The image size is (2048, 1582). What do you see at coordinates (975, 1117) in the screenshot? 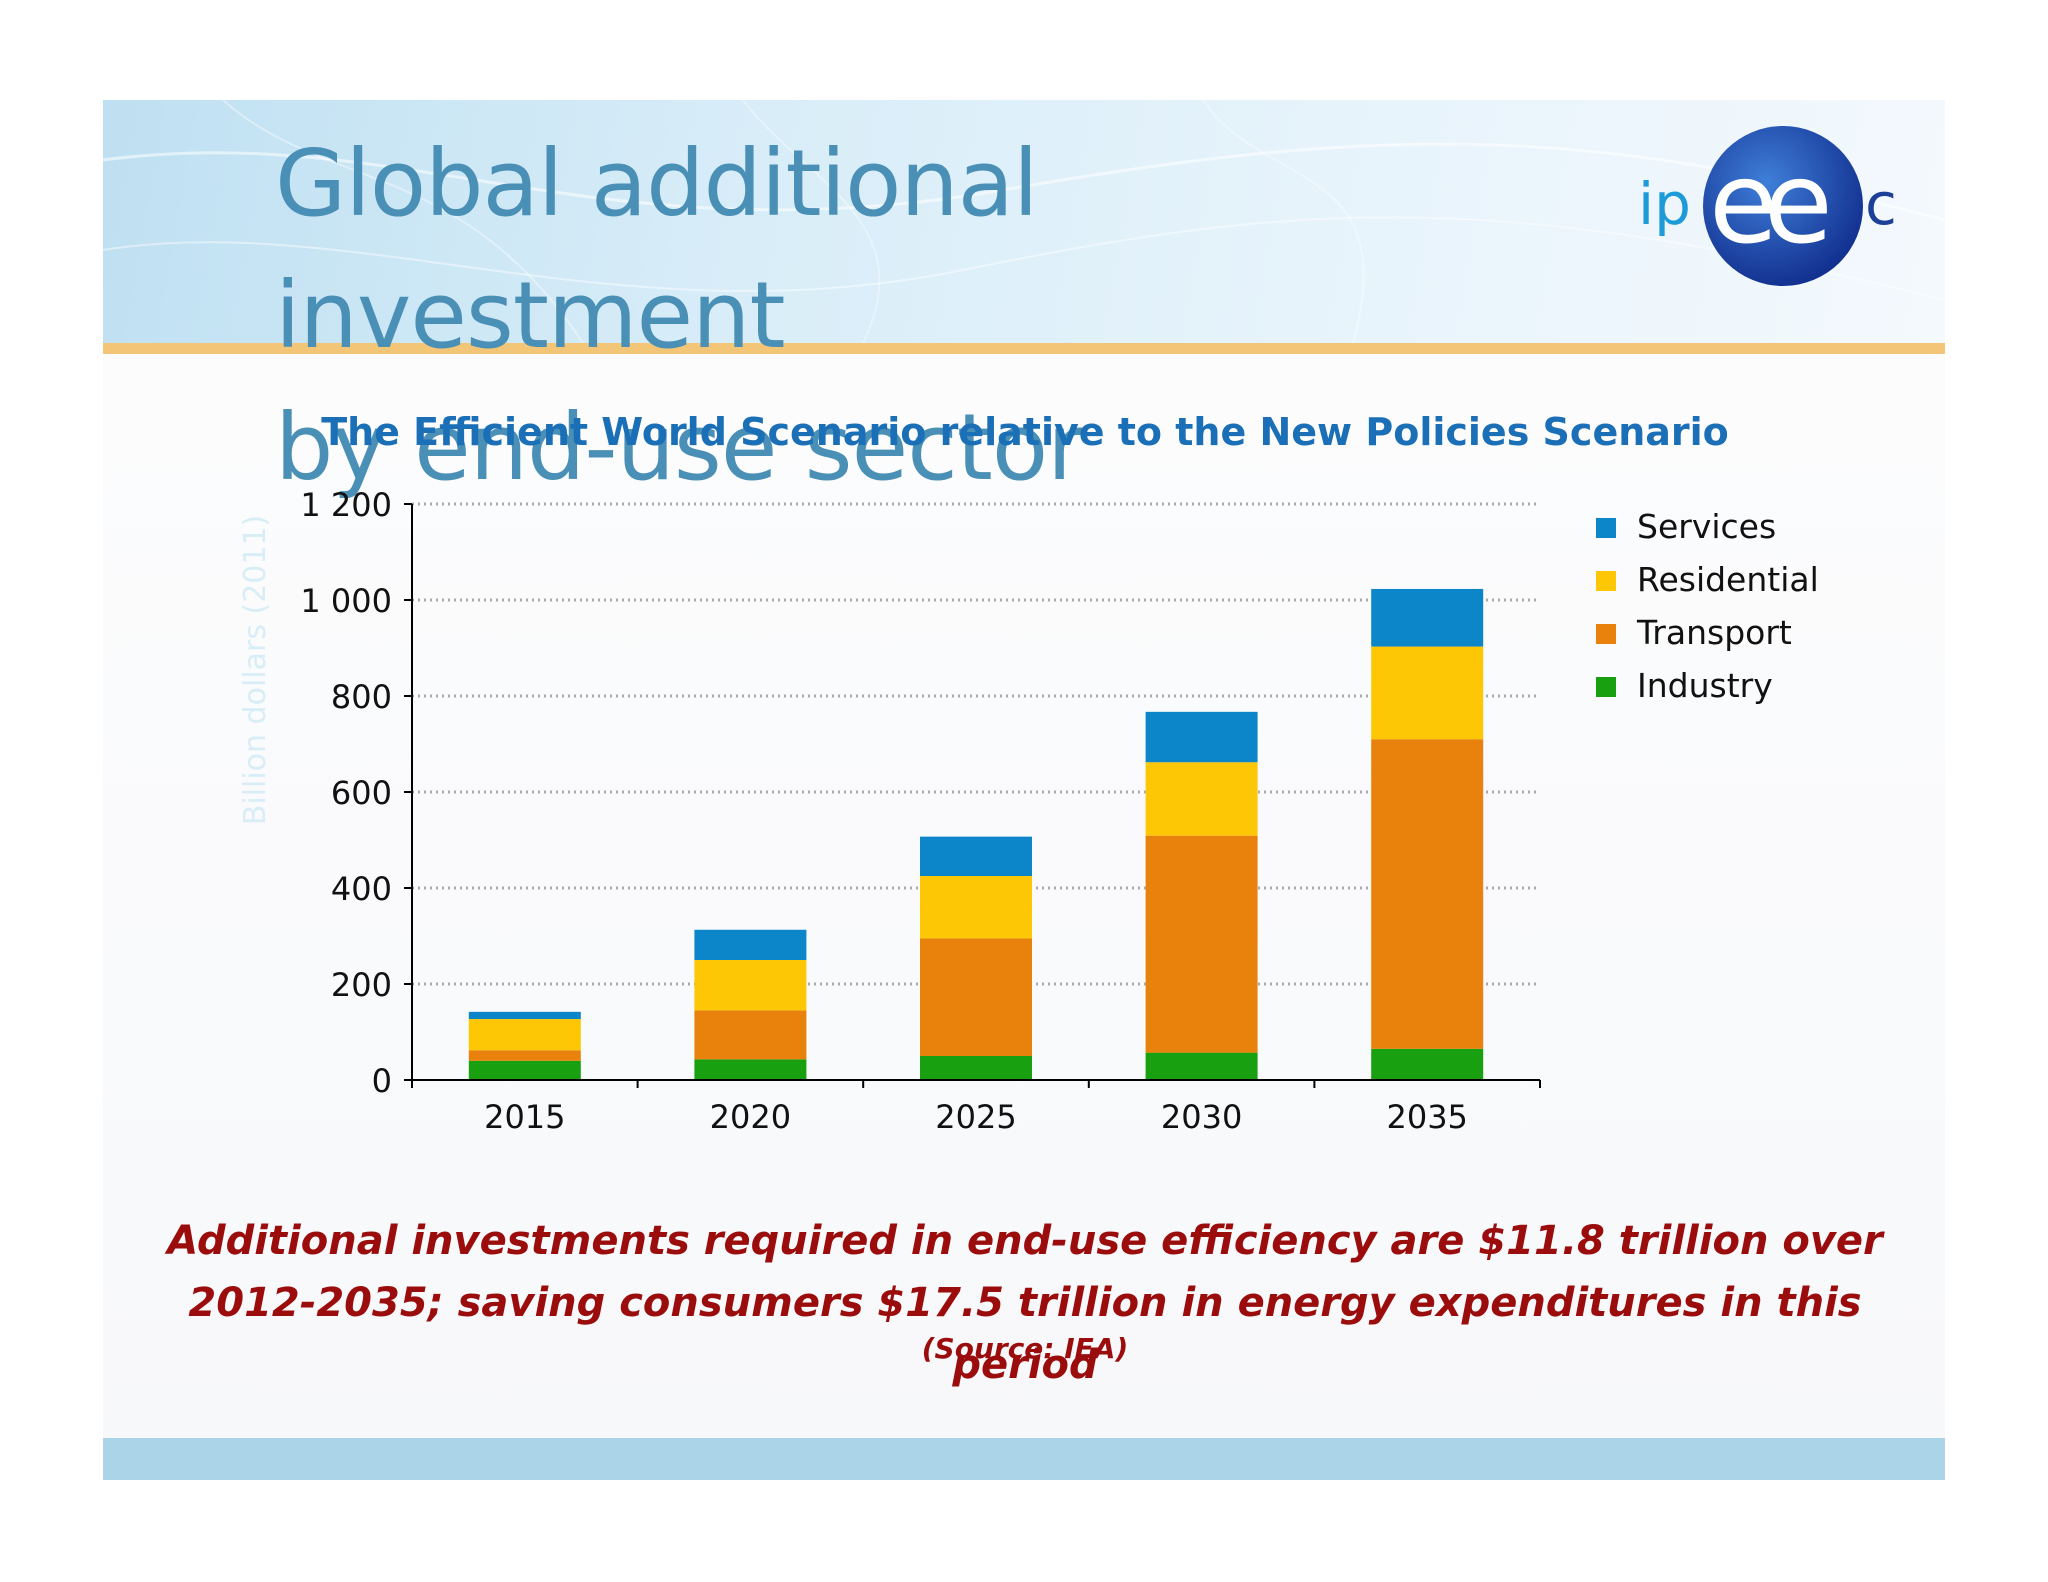
I see `x-tick-label-2025: 2025` at bounding box center [975, 1117].